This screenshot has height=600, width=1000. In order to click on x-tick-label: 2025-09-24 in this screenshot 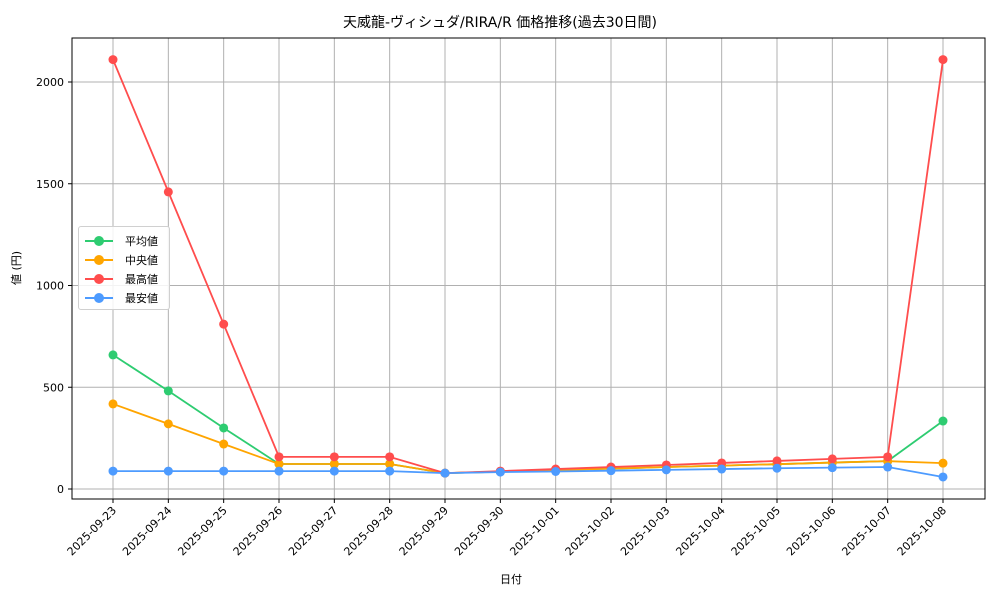, I will do `click(147, 531)`.